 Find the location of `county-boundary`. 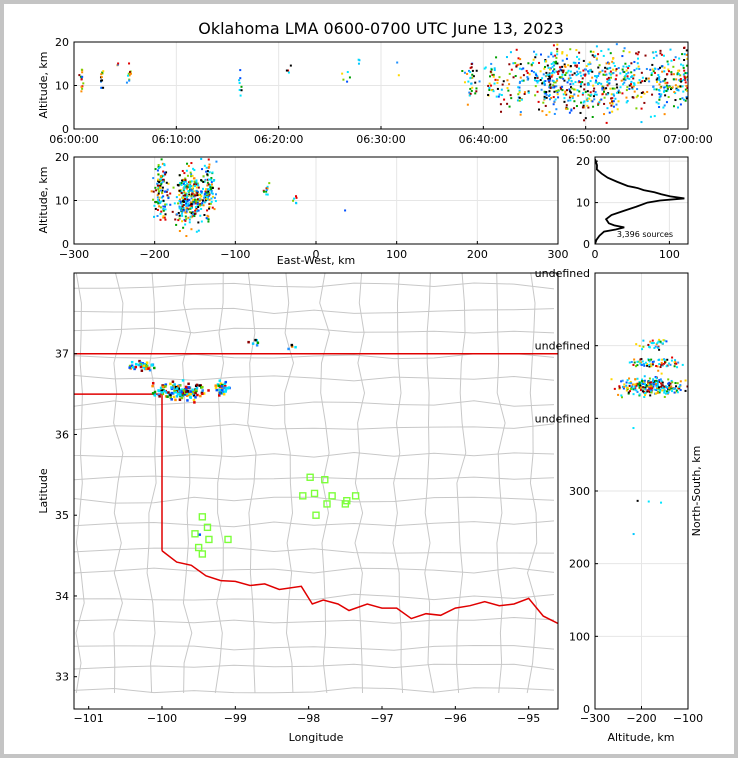

county-boundary is located at coordinates (314, 597).